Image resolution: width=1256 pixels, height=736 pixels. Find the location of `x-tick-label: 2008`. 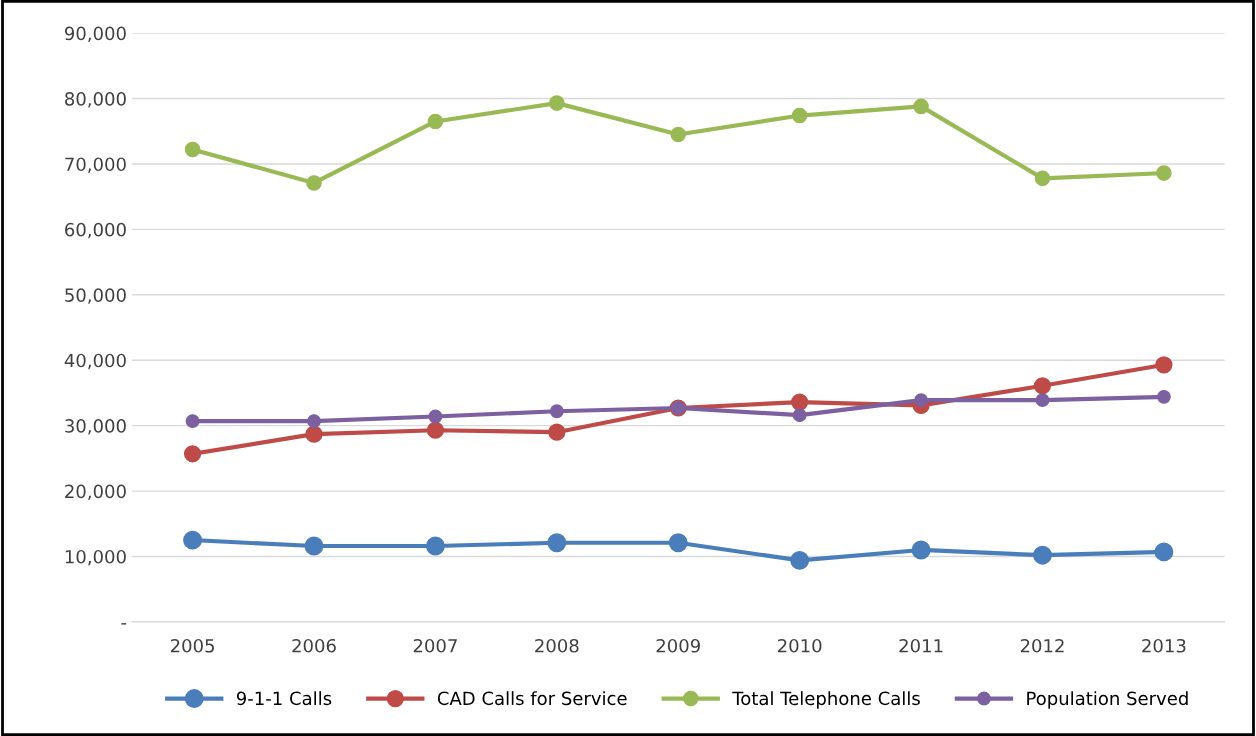

x-tick-label: 2008 is located at coordinates (557, 645).